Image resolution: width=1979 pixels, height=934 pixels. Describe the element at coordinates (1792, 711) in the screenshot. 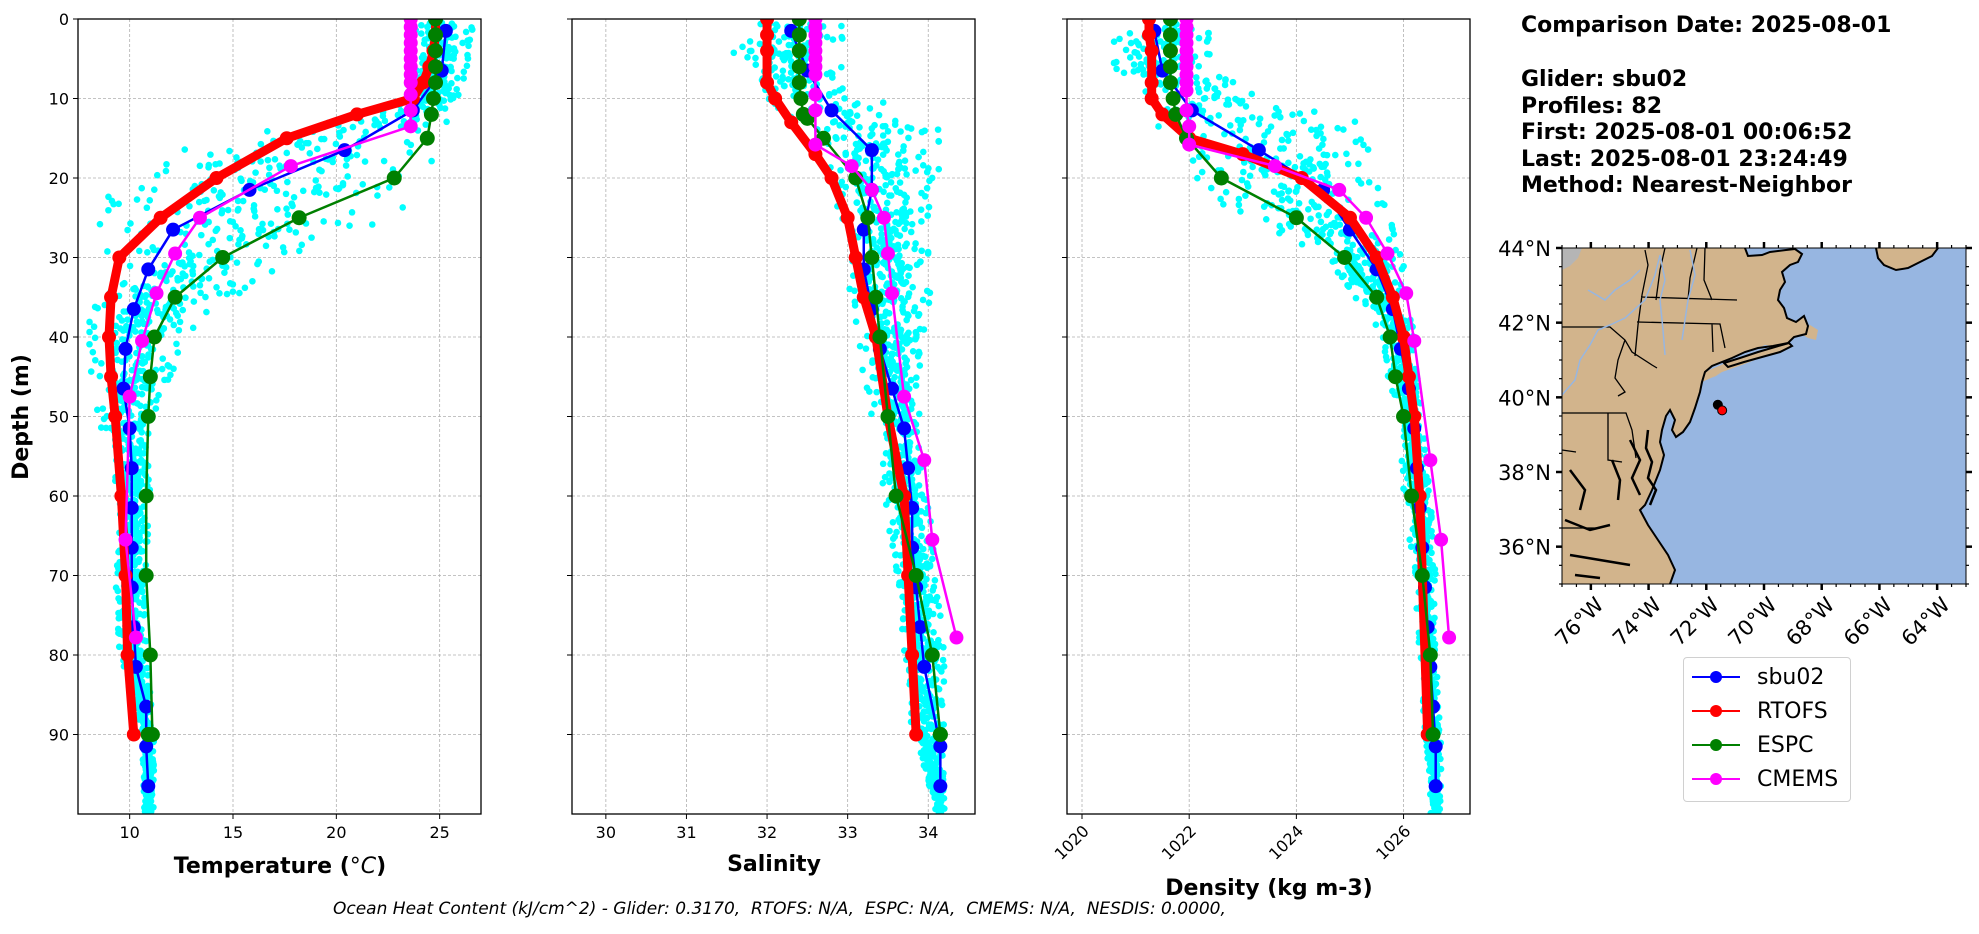

I see `legend-label: RTOFS` at that location.